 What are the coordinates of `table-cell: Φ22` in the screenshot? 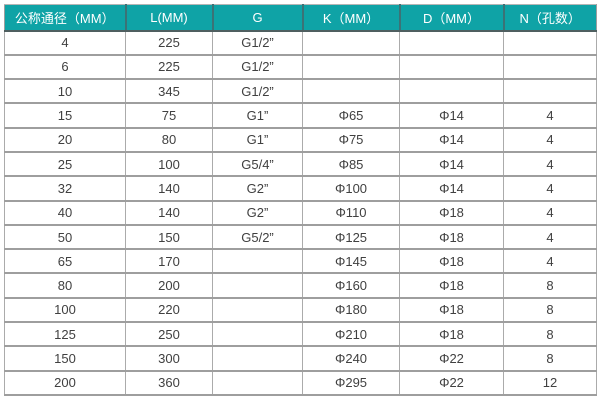 It's located at (451, 383).